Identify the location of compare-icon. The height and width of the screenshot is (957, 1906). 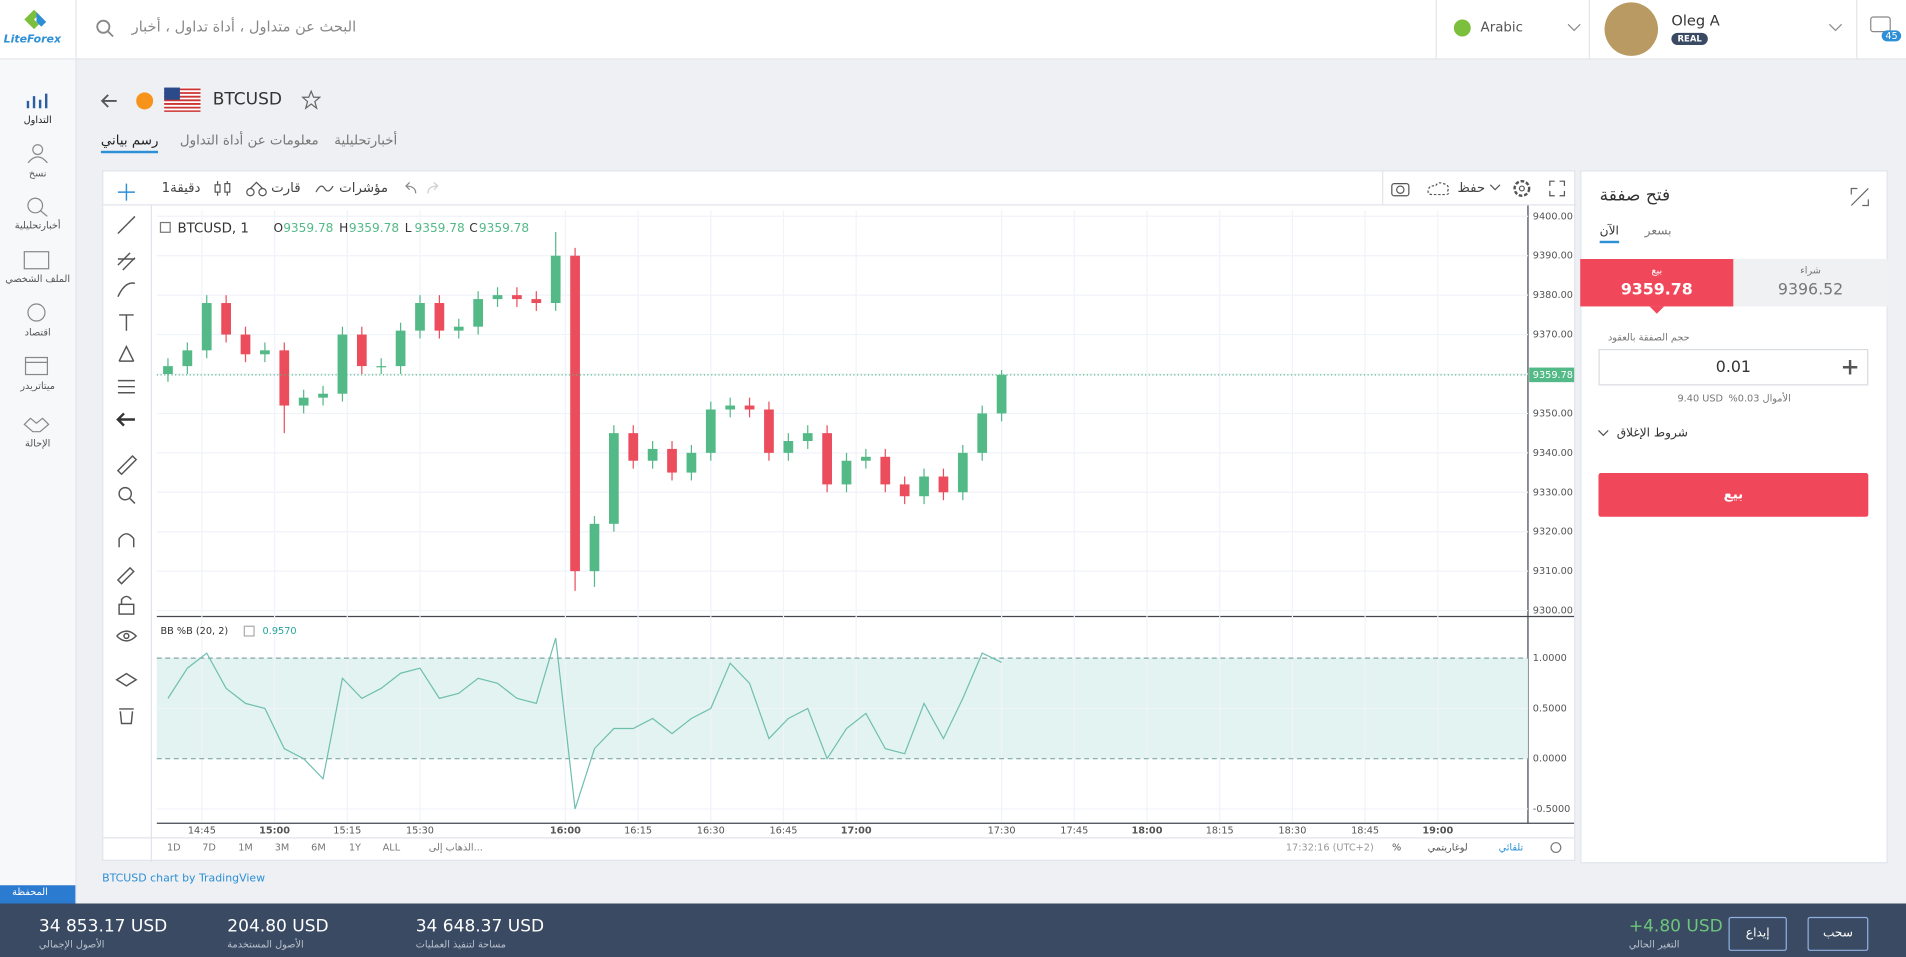
(256, 189).